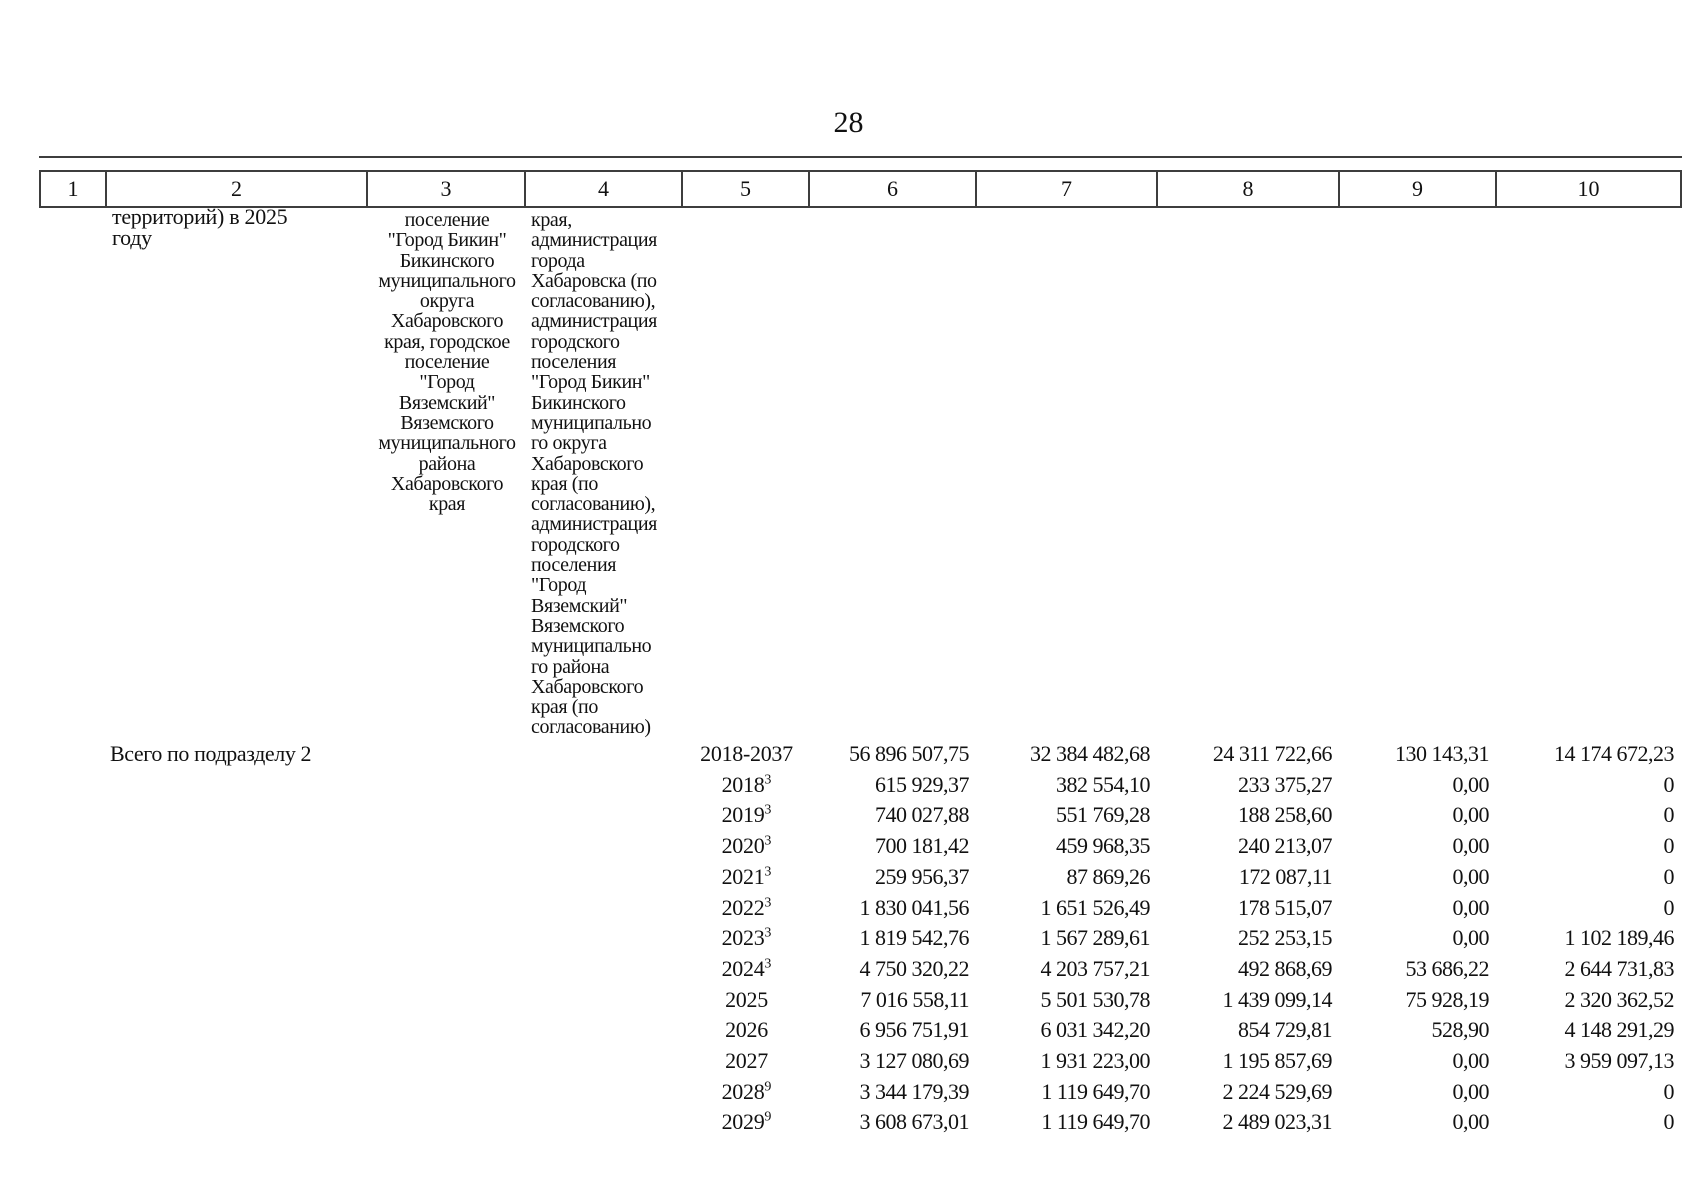 This screenshot has width=1697, height=1200. What do you see at coordinates (1277, 1122) in the screenshot?
I see `value-cell-col8: 2 489 023,31` at bounding box center [1277, 1122].